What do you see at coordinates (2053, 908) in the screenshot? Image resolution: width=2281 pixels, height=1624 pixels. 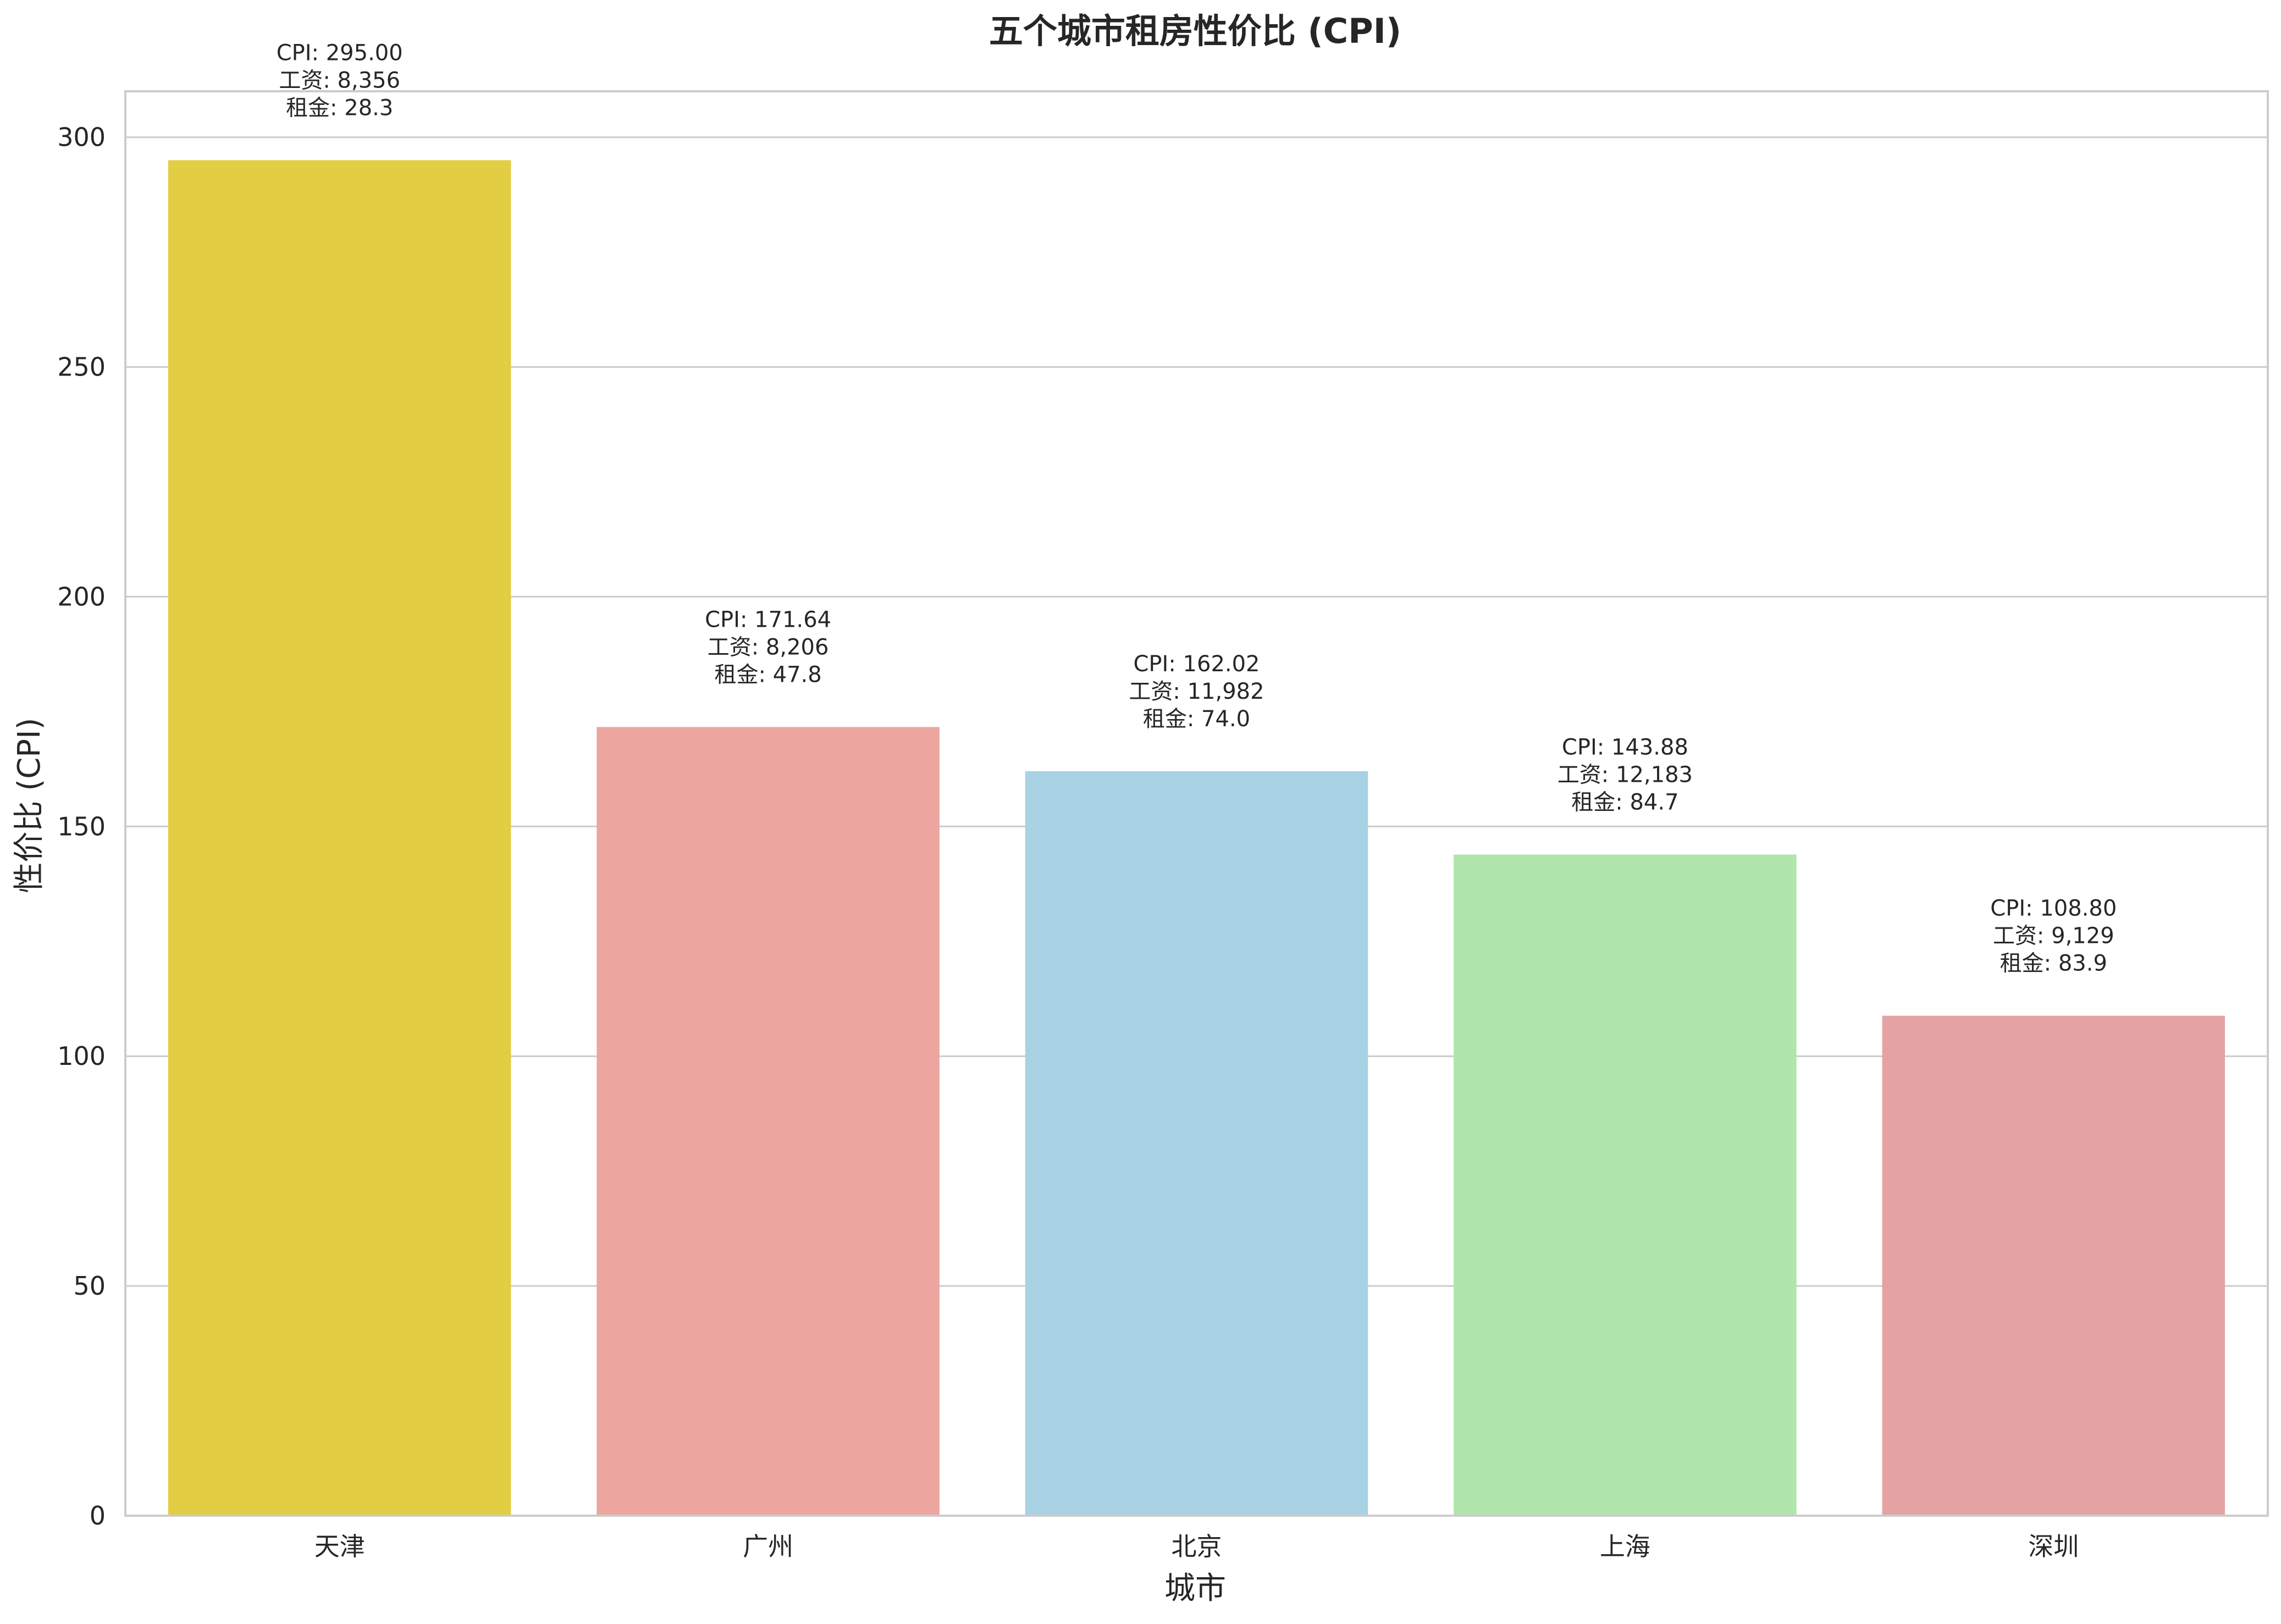 I see `bar-annotation-line: CPI: 108.80` at bounding box center [2053, 908].